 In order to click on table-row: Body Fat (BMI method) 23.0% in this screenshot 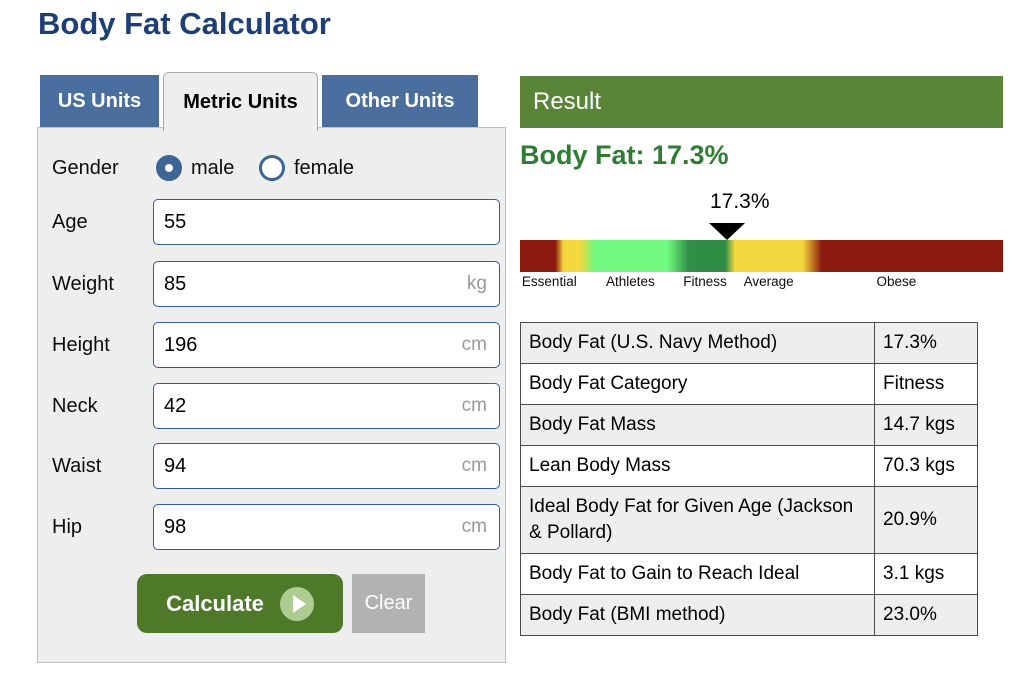, I will do `click(749, 615)`.